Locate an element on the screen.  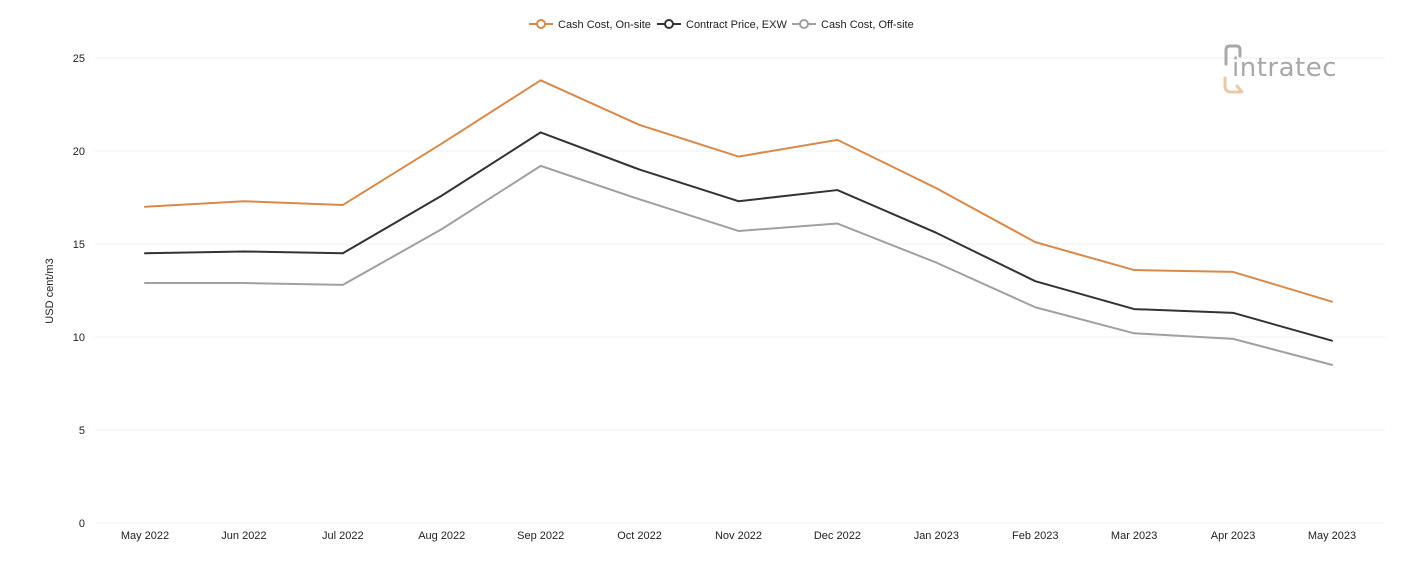
y-axis-title: USD cent/m3 is located at coordinates (50, 290).